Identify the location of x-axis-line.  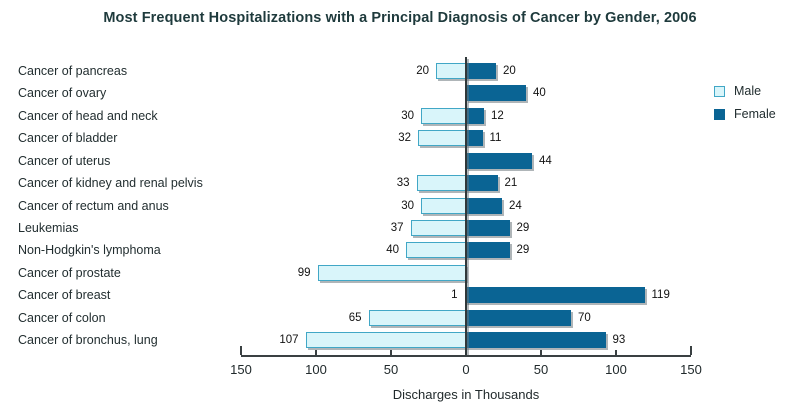
(466, 356).